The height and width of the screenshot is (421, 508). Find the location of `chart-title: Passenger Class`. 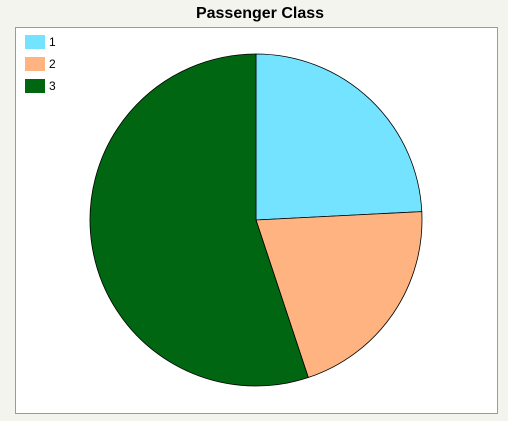

chart-title: Passenger Class is located at coordinates (260, 13).